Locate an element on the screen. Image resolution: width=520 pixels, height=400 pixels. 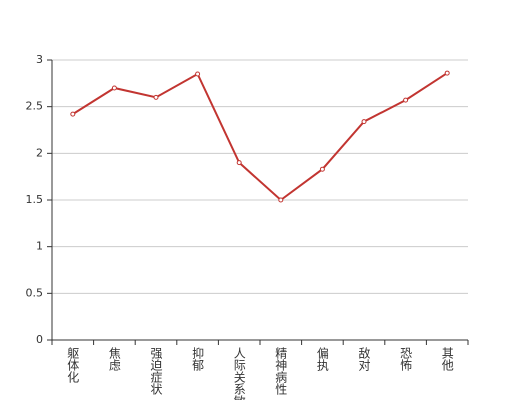
x-tick-label: 抑郁 is located at coordinates (198, 359).